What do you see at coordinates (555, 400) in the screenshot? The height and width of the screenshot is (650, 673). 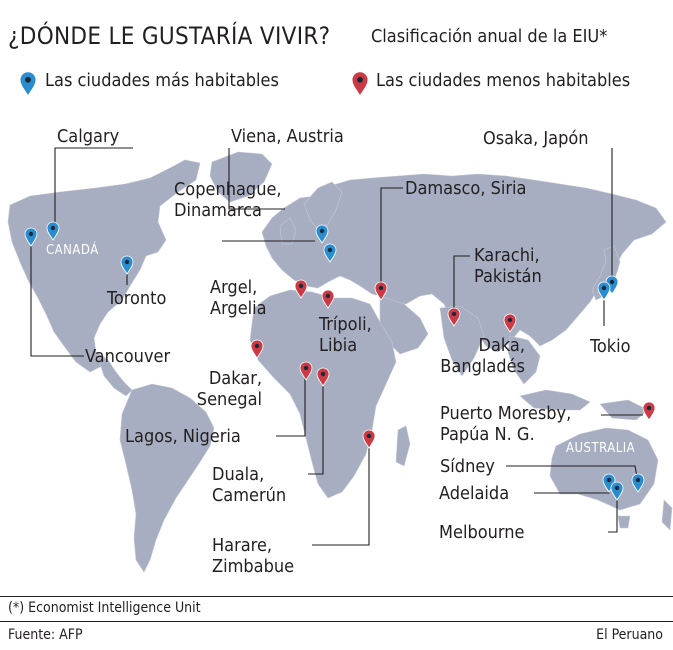 I see `indonesia-landmass` at bounding box center [555, 400].